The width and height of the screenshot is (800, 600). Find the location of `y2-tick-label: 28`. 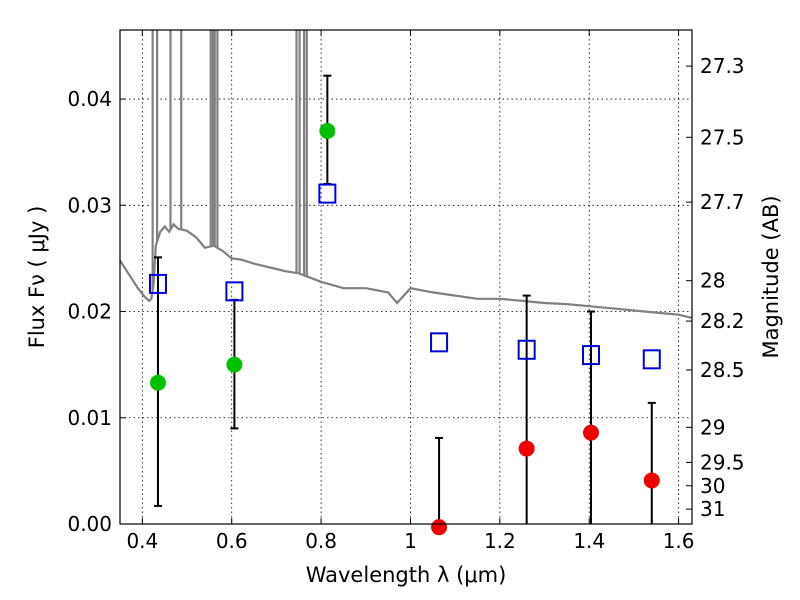

y2-tick-label: 28 is located at coordinates (712, 281).